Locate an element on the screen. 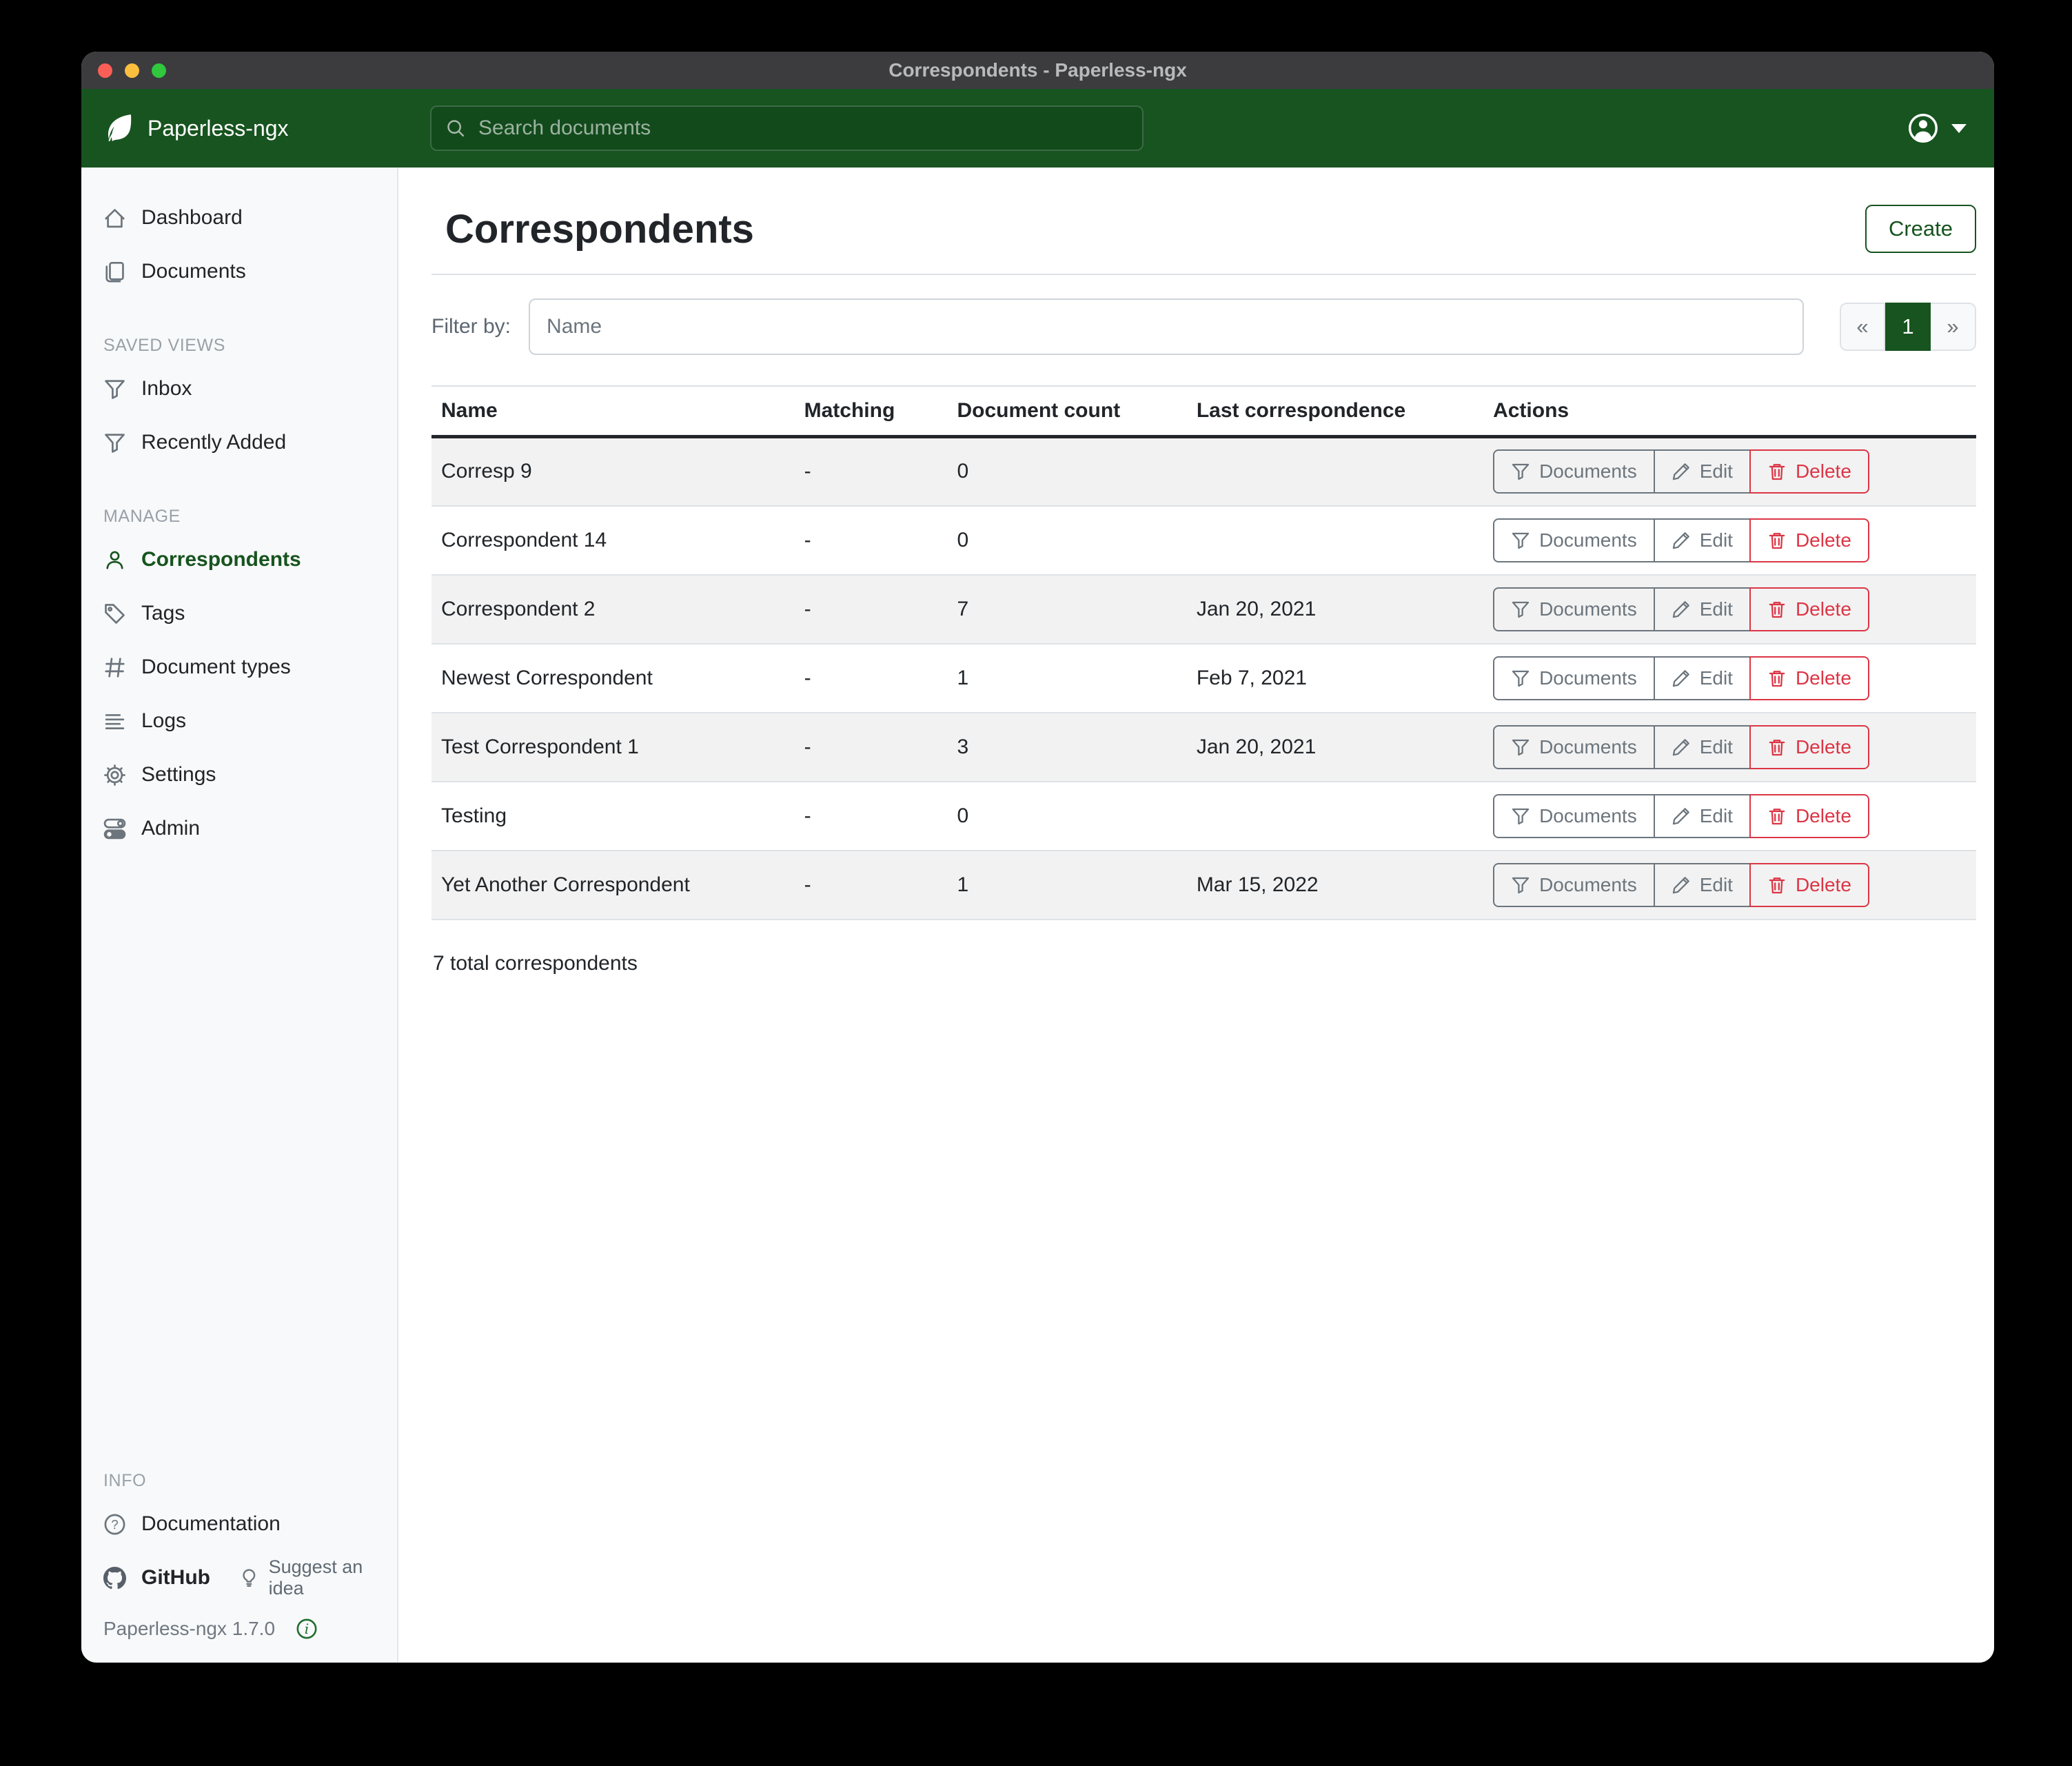 The width and height of the screenshot is (2072, 1766). pagination-next-button: » is located at coordinates (1954, 327).